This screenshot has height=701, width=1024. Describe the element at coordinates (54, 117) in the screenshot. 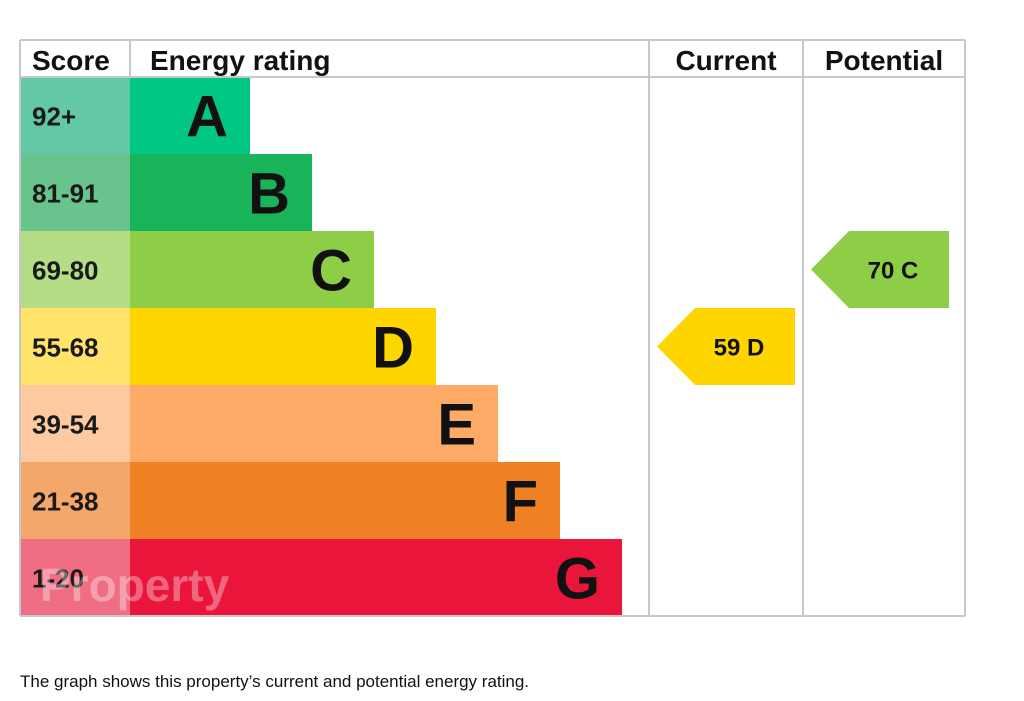

I see `score-label-a: 92+` at that location.